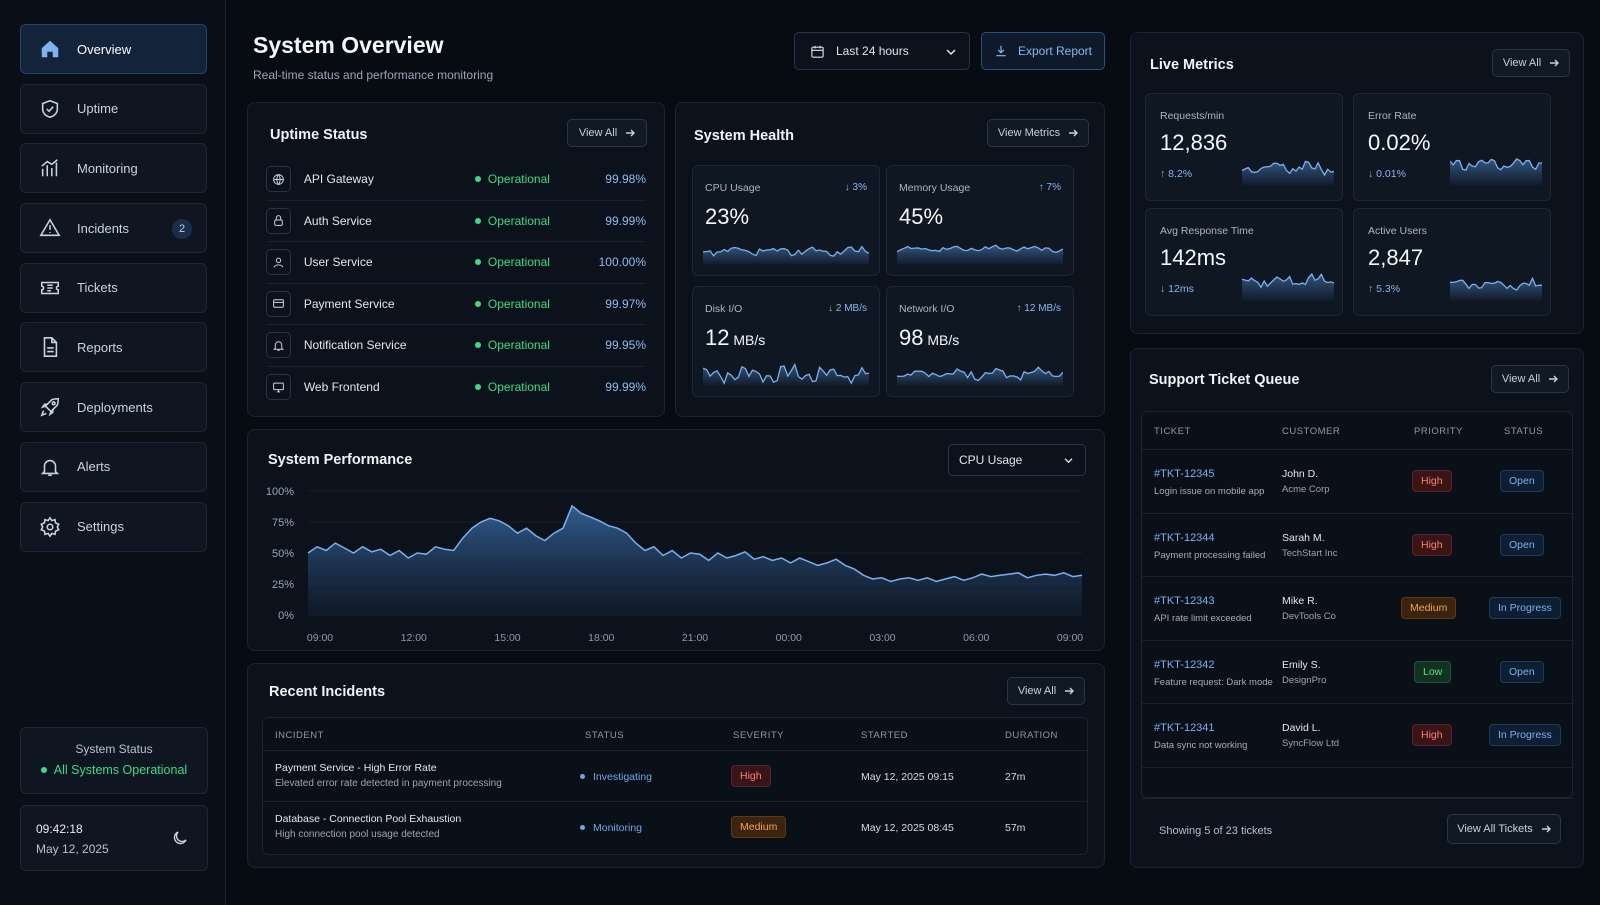 The width and height of the screenshot is (1600, 905). Describe the element at coordinates (601, 638) in the screenshot. I see `x-tick-label: 18:00` at that location.